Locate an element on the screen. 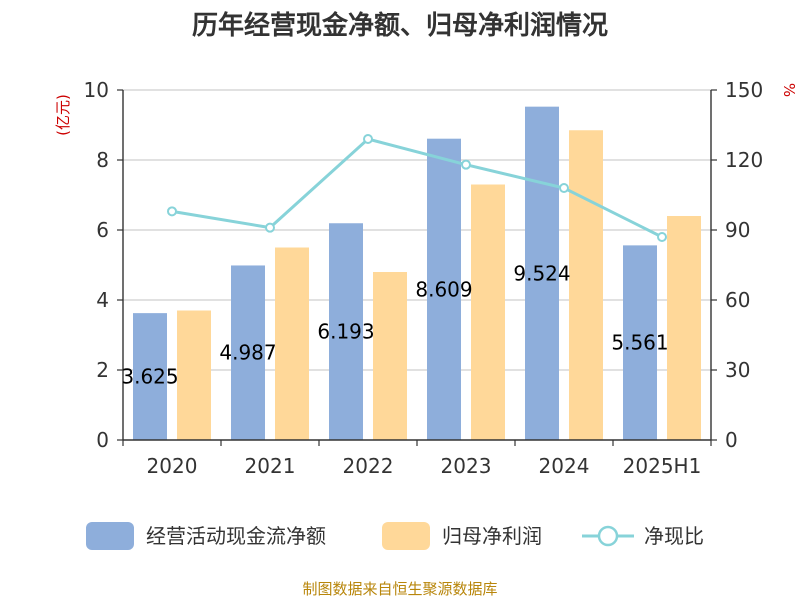  left-axis-unit: (亿元) is located at coordinates (63, 115).